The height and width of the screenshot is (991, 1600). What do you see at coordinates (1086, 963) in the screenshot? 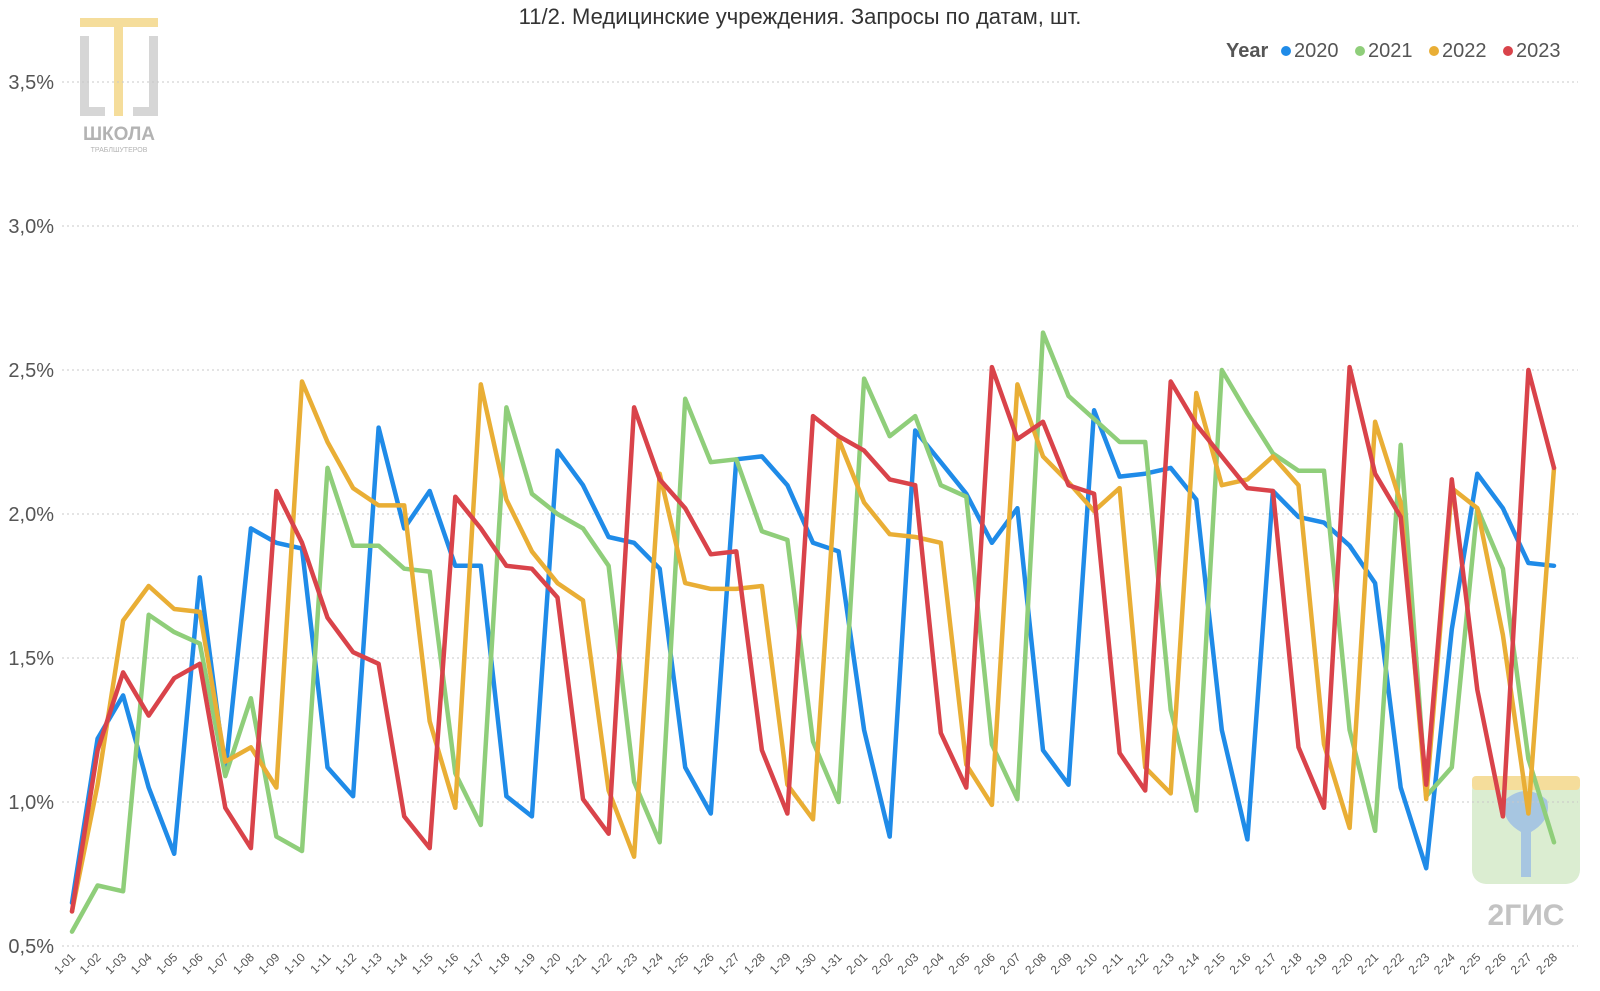
I see `x-tick-label: 2-10` at bounding box center [1086, 963].